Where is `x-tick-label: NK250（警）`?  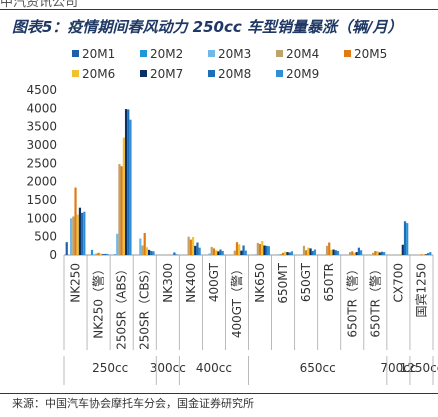
x-tick-label: NK250（警） is located at coordinates (98, 301).